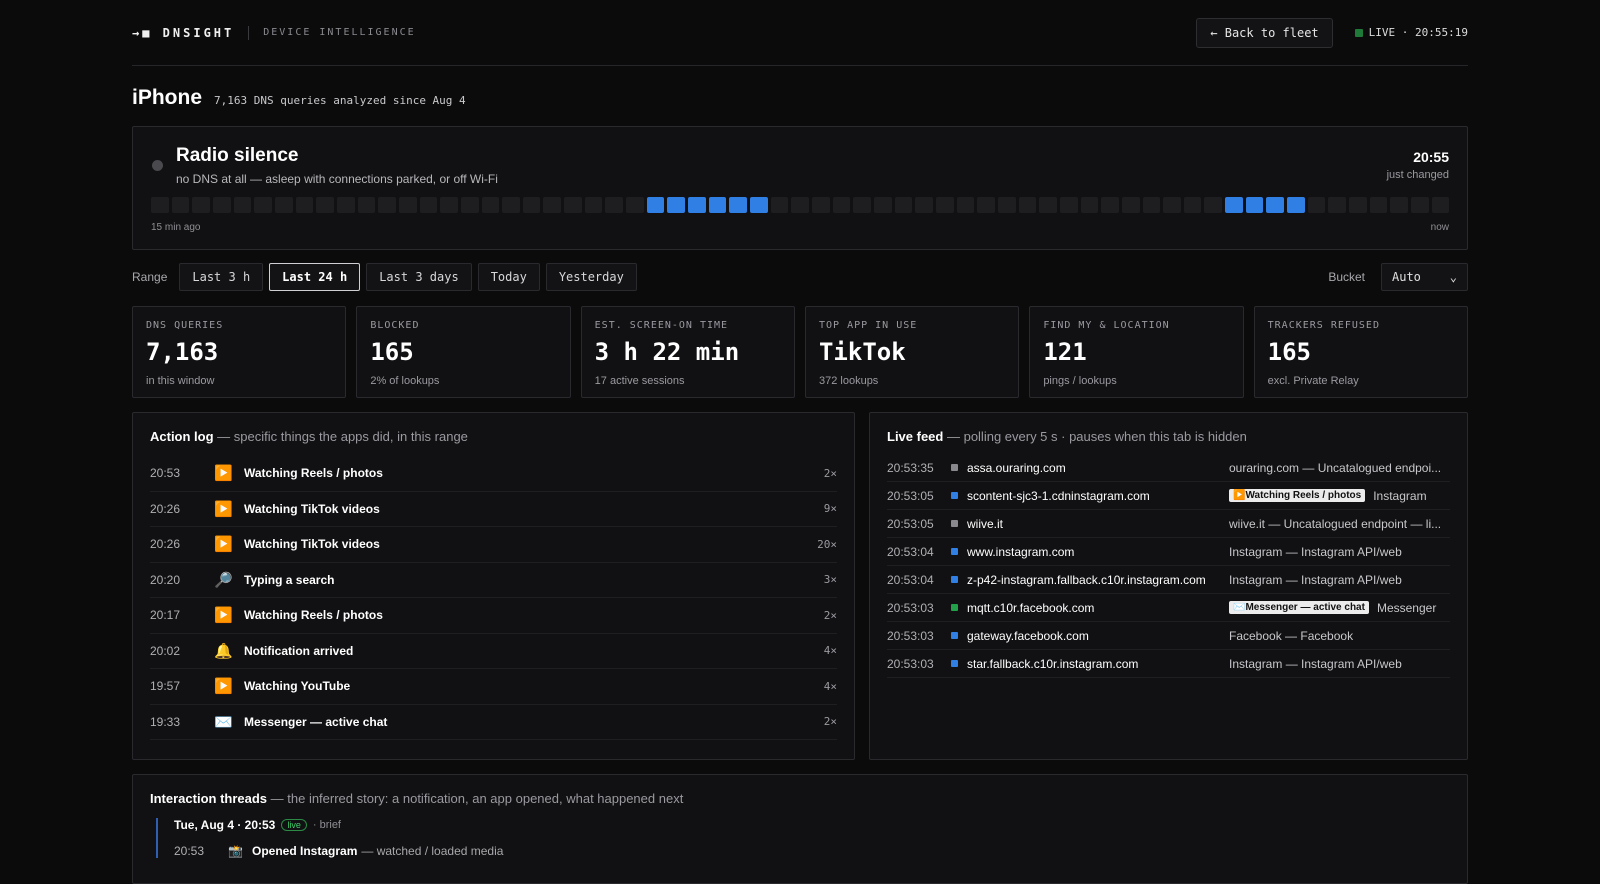 The width and height of the screenshot is (1600, 884). I want to click on range-option-today: Today, so click(508, 277).